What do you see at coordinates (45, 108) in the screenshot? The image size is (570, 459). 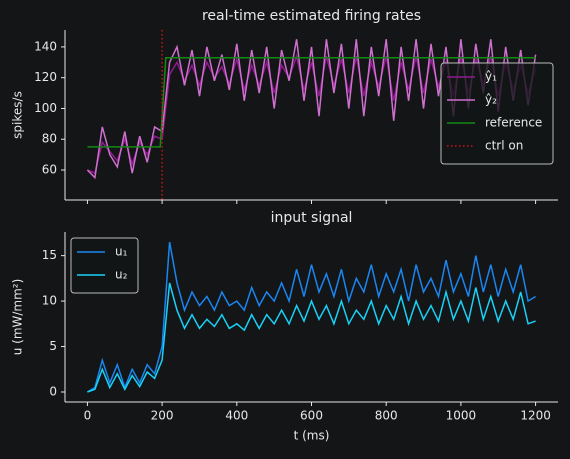 I see `y-tick-label: 100` at bounding box center [45, 108].